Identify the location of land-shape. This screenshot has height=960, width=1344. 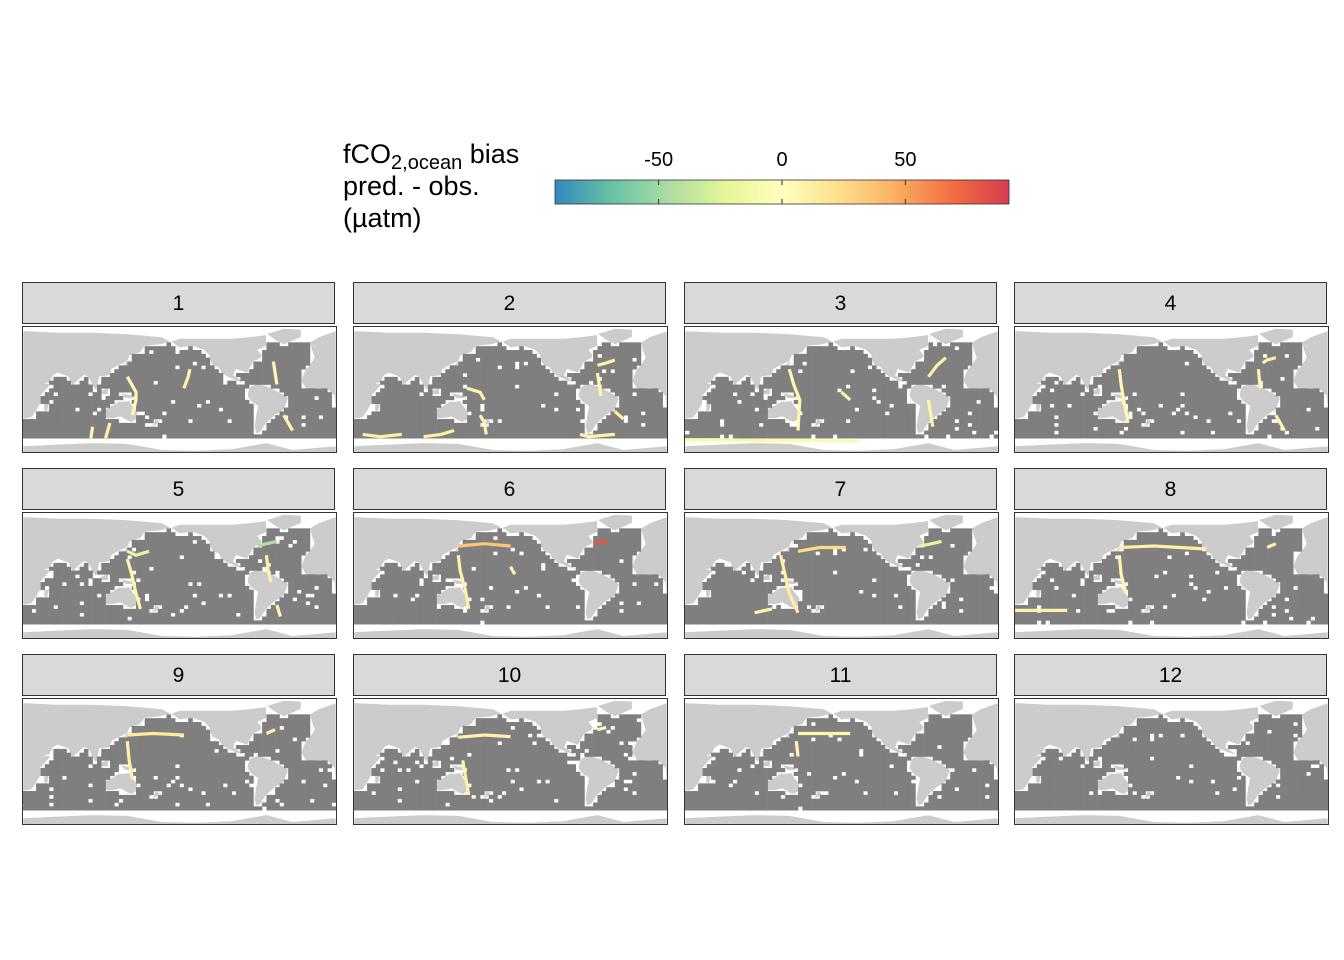
(179, 447).